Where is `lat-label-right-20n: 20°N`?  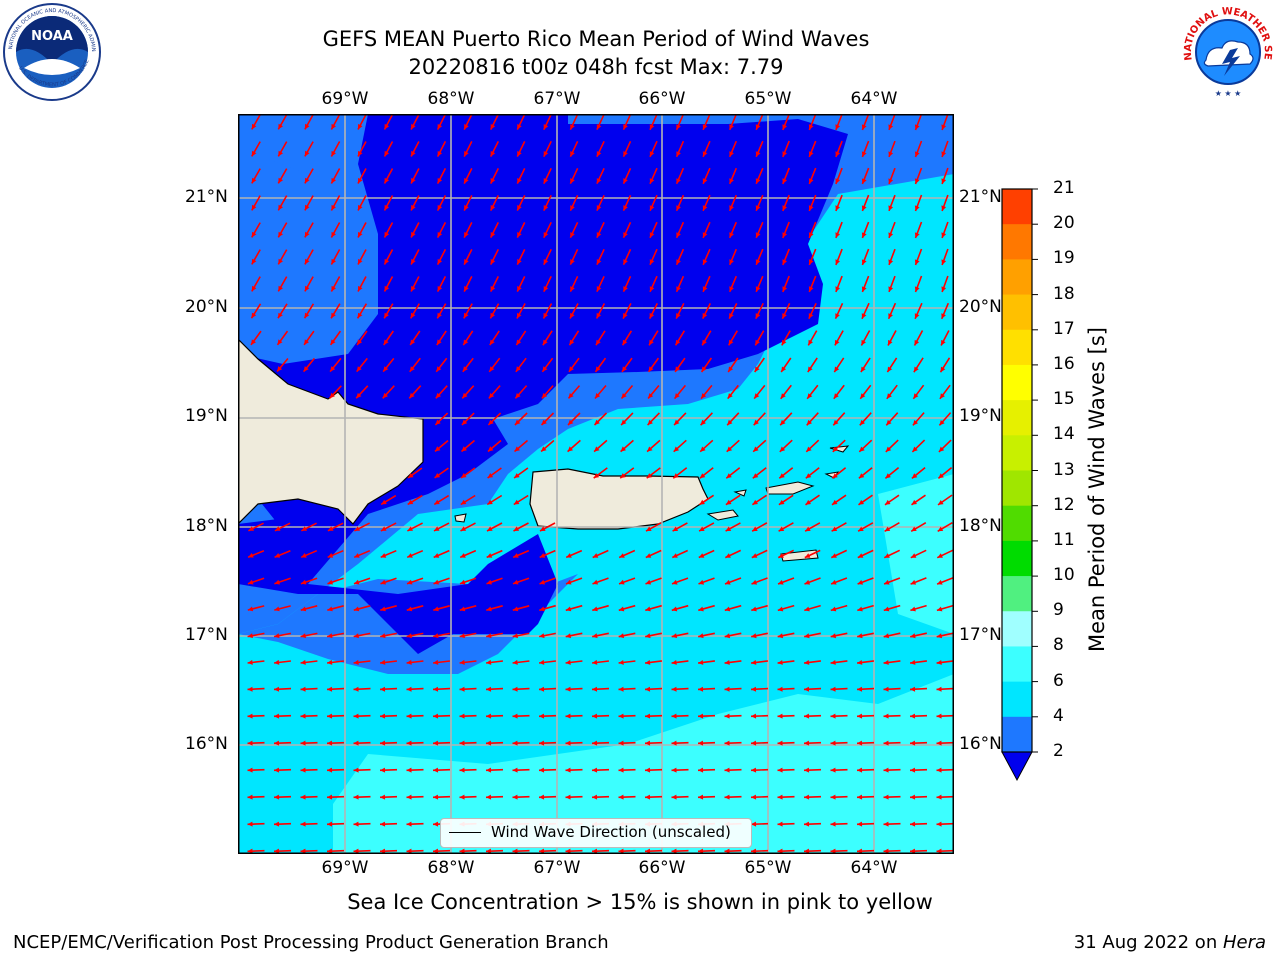
lat-label-right-20n: 20°N is located at coordinates (980, 307).